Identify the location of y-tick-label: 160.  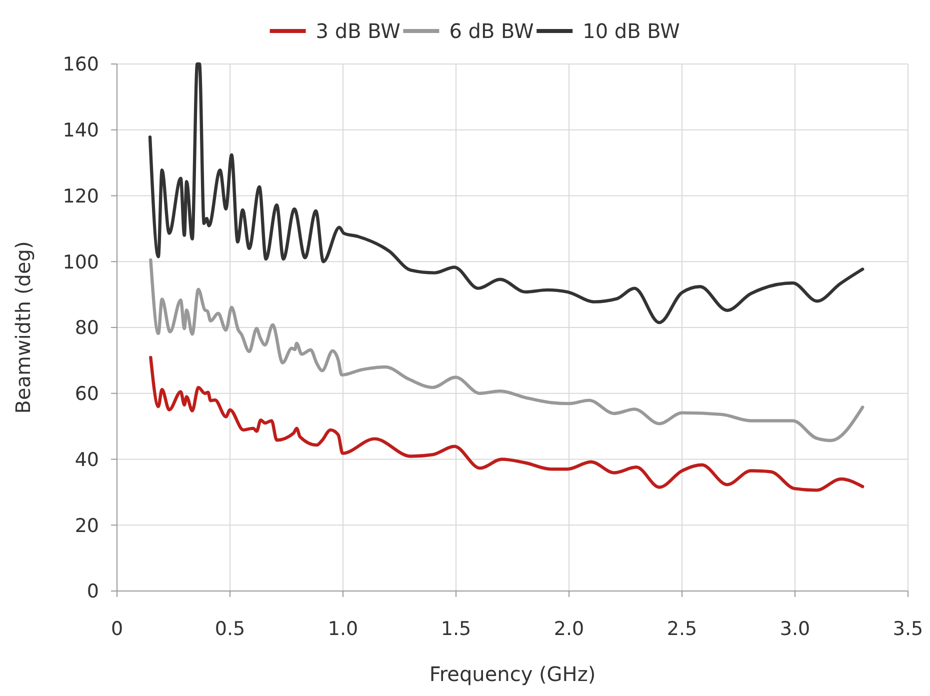
(80, 65).